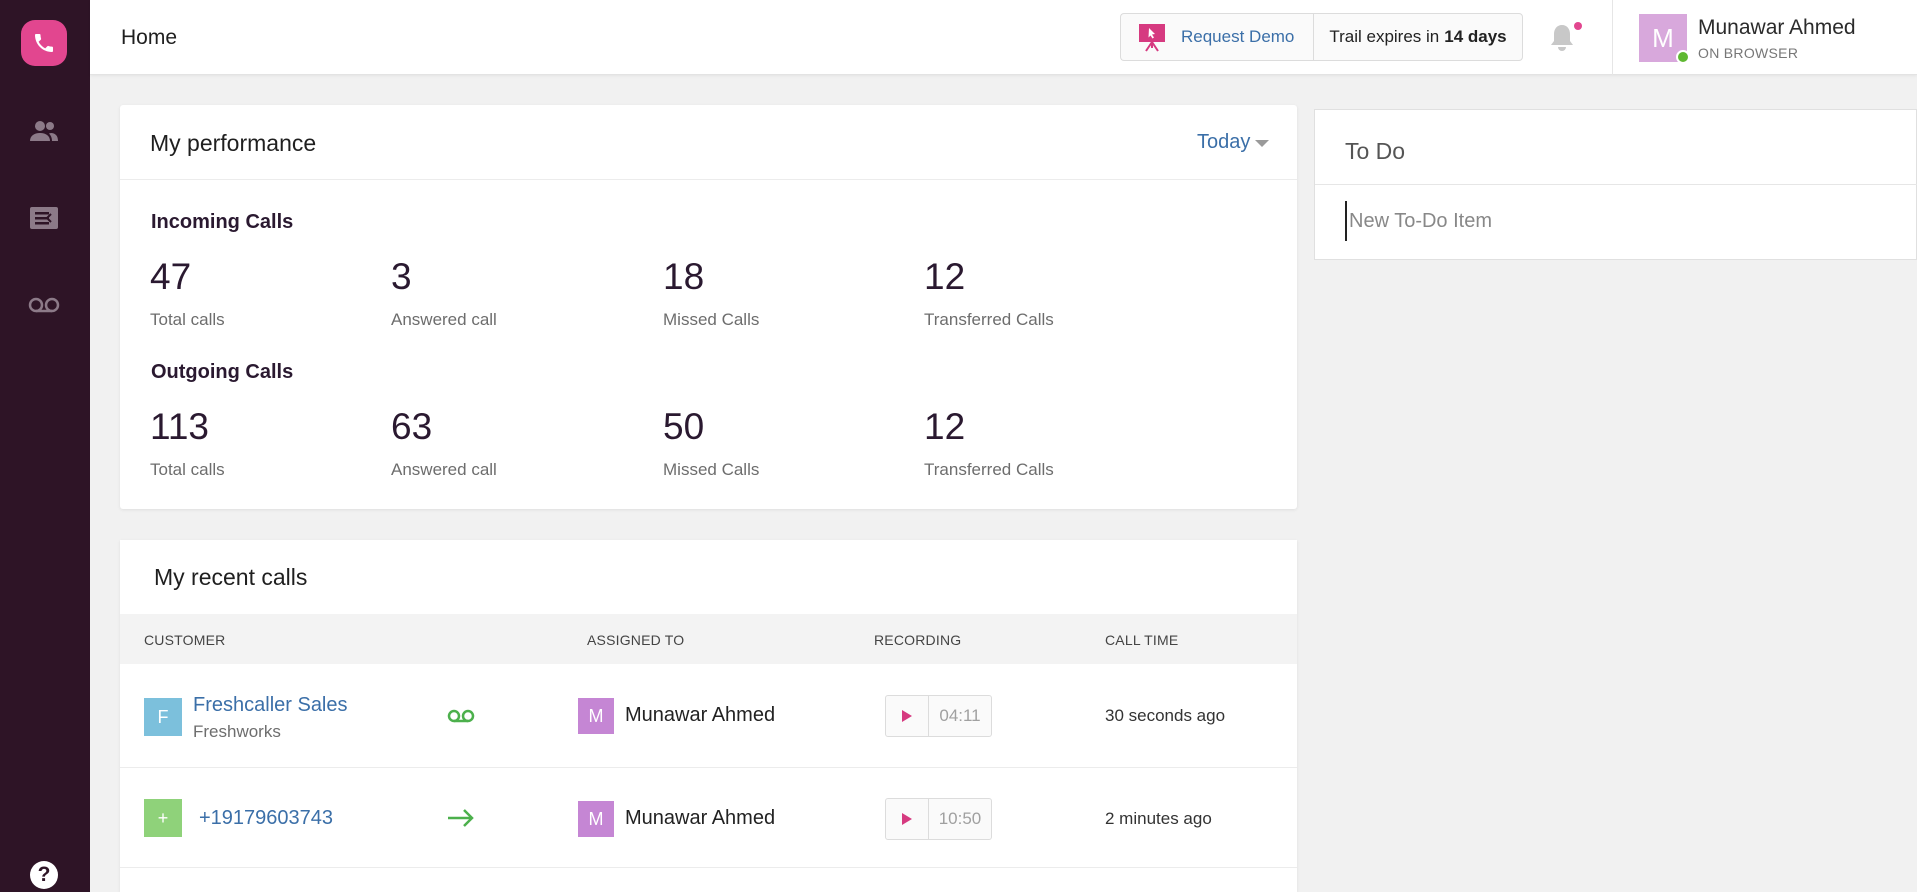  What do you see at coordinates (960, 715) in the screenshot?
I see `recording-duration: 04:11` at bounding box center [960, 715].